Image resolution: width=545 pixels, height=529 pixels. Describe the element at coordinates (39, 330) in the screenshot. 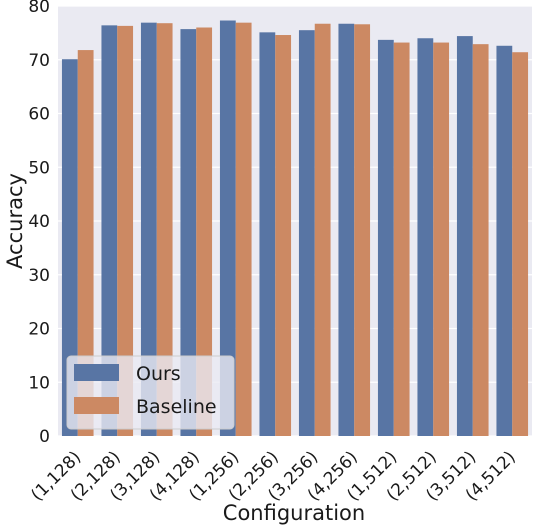

I see `y-tick-label: 20` at that location.